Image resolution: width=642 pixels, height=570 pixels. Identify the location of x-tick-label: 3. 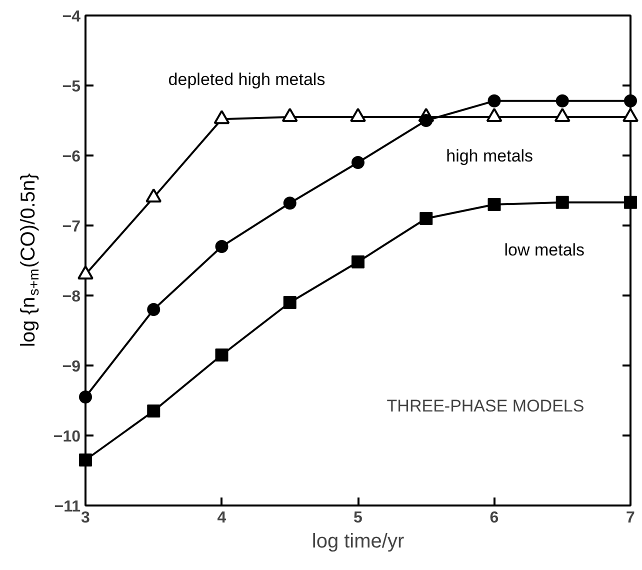
(85, 518).